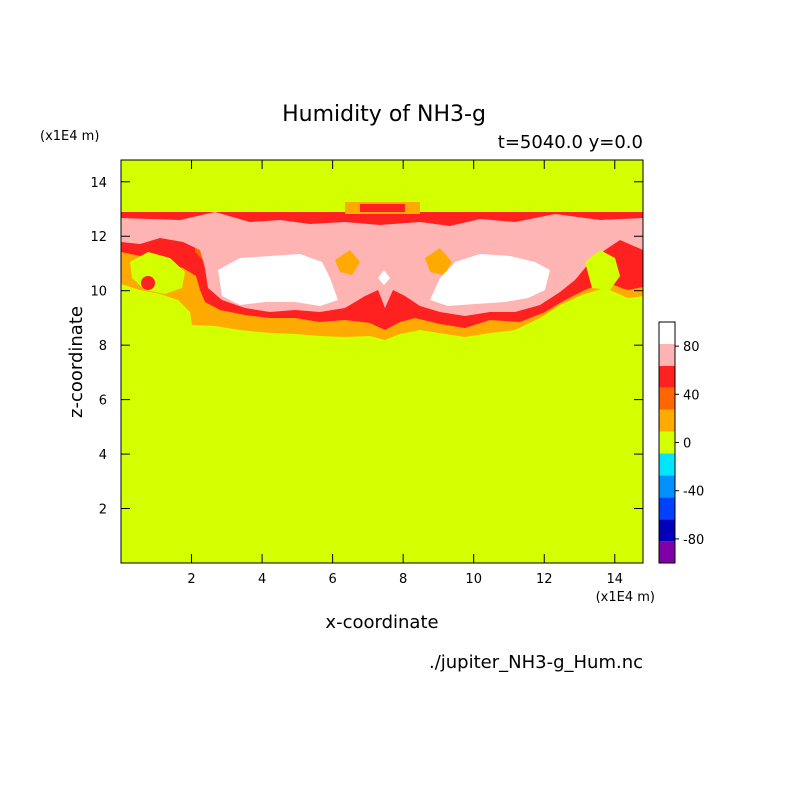 The image size is (804, 804). What do you see at coordinates (544, 579) in the screenshot?
I see `x-tick-label: 12` at bounding box center [544, 579].